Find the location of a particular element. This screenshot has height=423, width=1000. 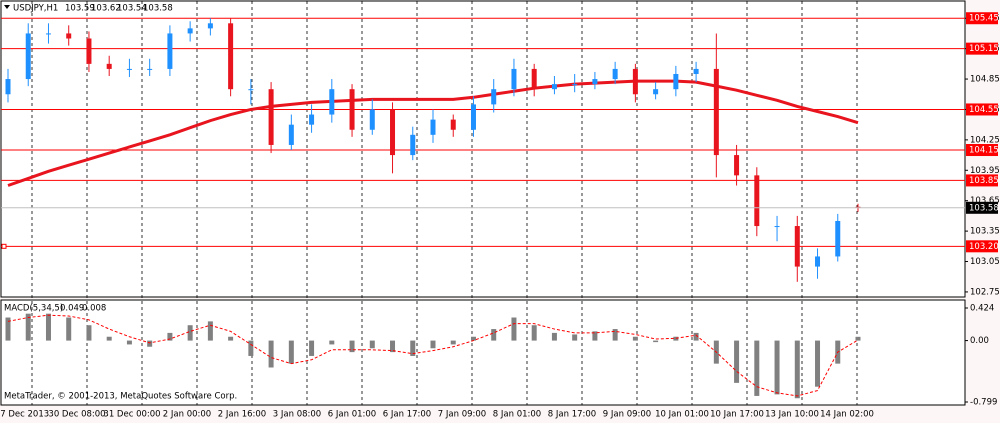

x-tick-label: 10 Jan 01:00 is located at coordinates (682, 415).